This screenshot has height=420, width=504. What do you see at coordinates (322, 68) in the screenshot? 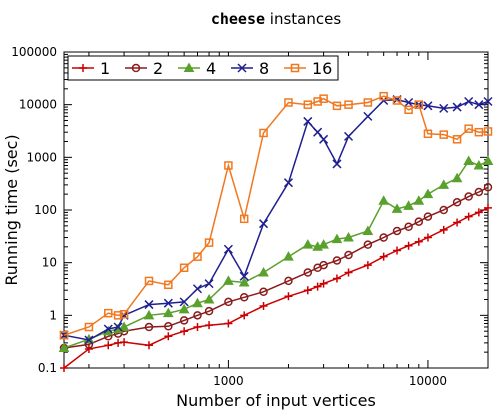
I see `legend-label-16: 16` at bounding box center [322, 68].